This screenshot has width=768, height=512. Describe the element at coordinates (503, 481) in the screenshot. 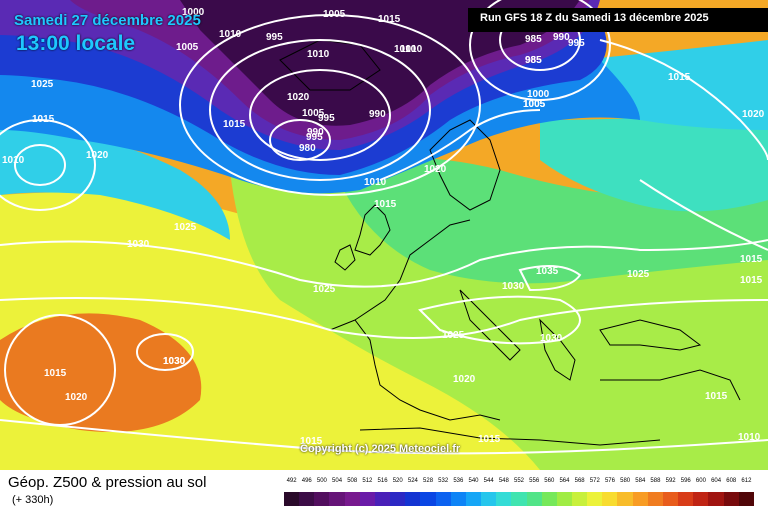

I see `legend-level-label: 548` at that location.